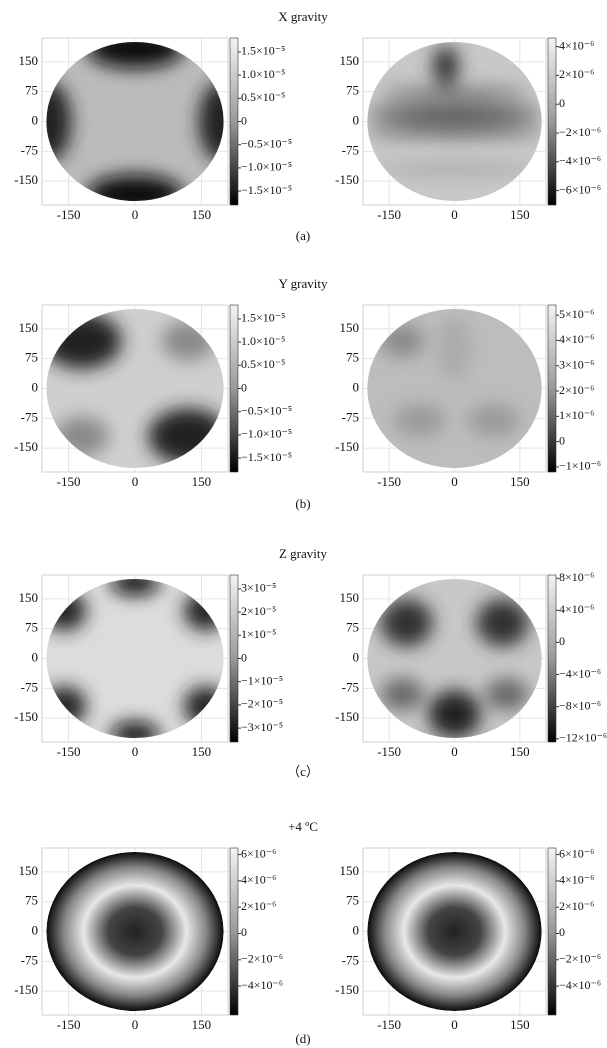 Image resolution: width=607 pixels, height=1048 pixels. I want to click on colorbar-tick-label: −12×10⁻⁶, so click(583, 738).